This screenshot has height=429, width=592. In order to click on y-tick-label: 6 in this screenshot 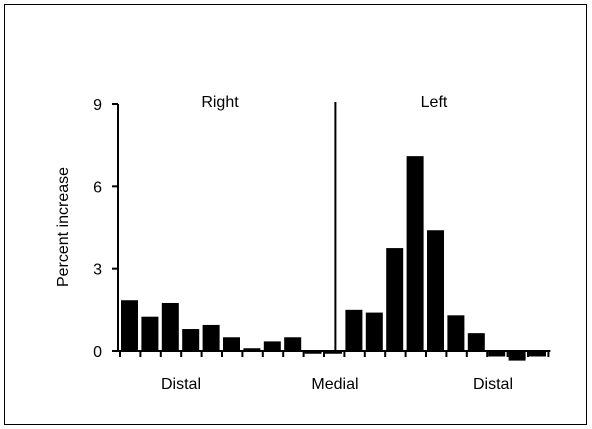, I will do `click(97, 187)`.